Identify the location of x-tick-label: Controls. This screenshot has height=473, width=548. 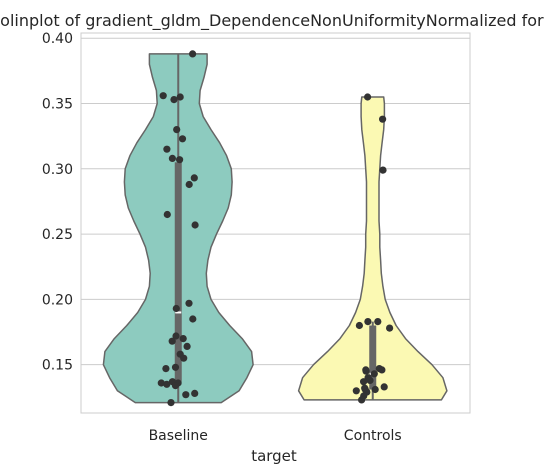
(373, 436).